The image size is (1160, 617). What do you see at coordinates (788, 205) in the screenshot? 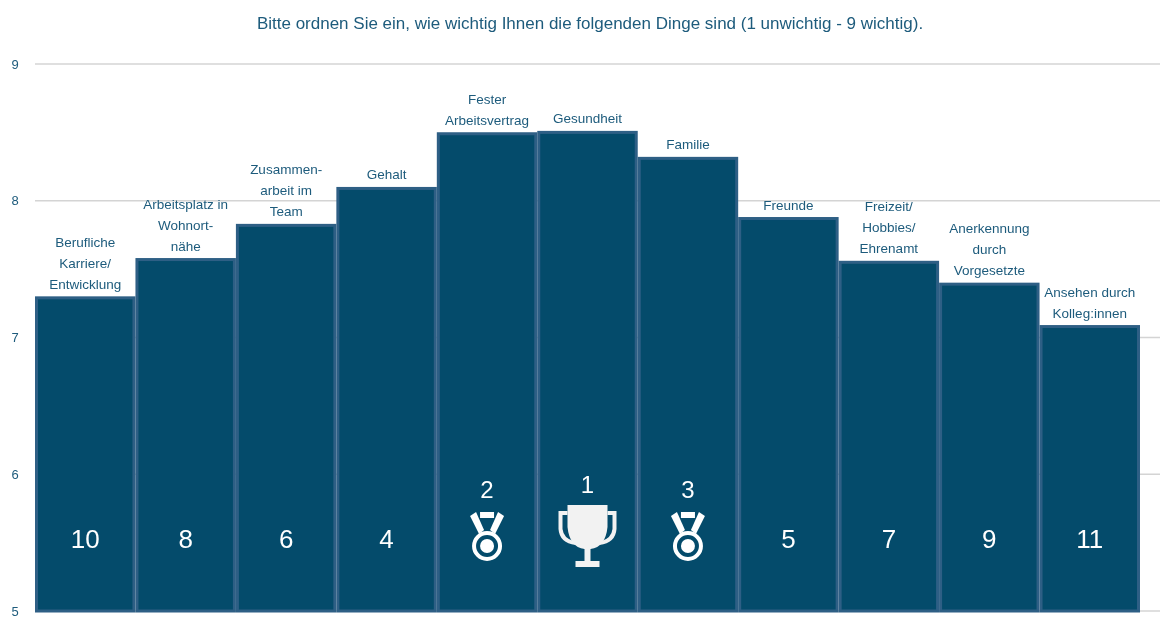
I see `x-tick-label: Freunde` at bounding box center [788, 205].